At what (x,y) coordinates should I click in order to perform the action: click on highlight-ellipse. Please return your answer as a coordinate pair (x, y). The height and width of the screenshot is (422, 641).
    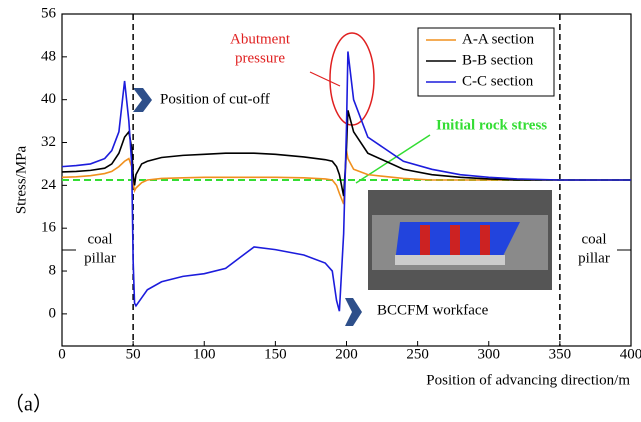
    Looking at the image, I should click on (352, 79).